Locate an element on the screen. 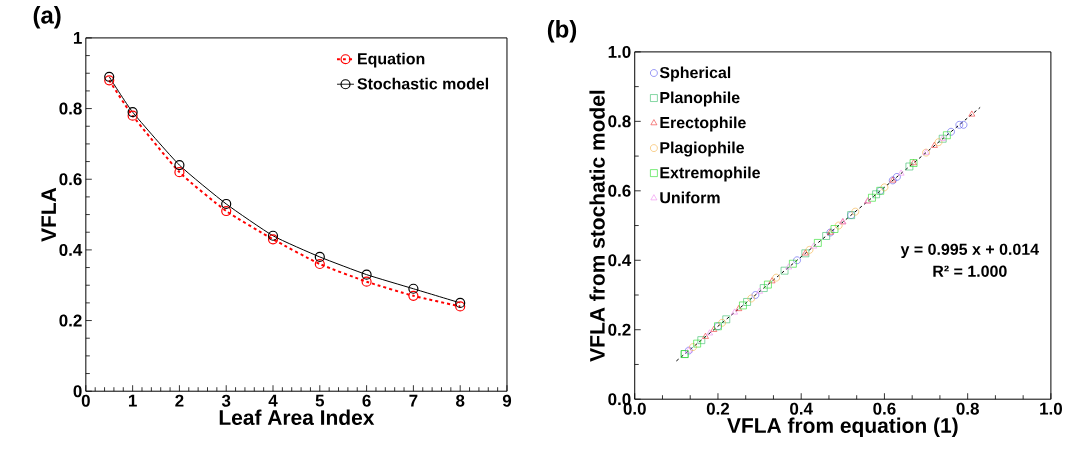 The width and height of the screenshot is (1066, 465). x-tick-label: 0.4 is located at coordinates (801, 408).